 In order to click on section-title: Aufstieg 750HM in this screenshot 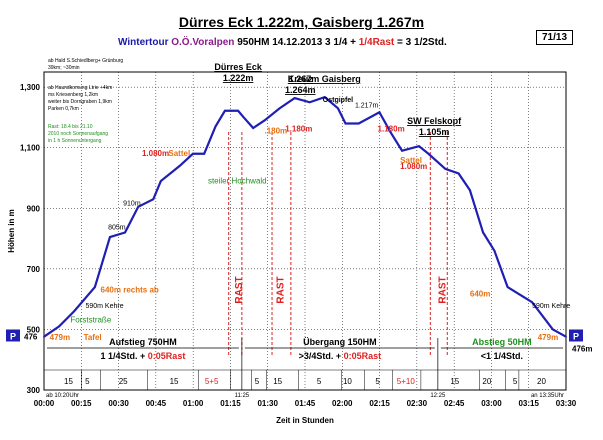, I will do `click(143, 342)`.